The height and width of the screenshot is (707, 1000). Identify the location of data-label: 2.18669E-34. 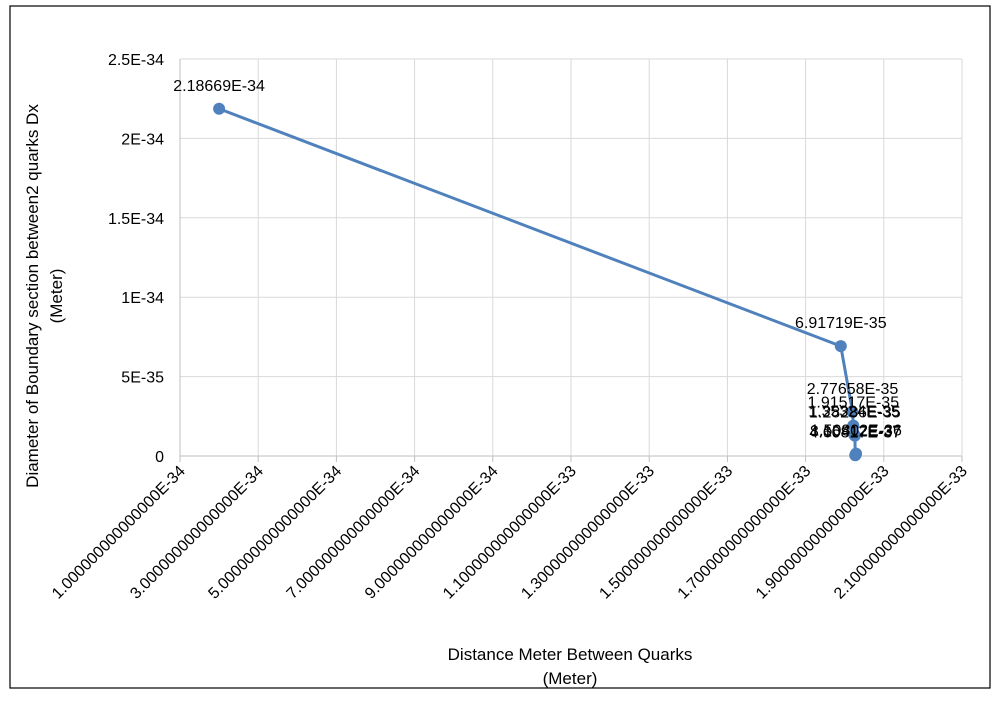
(219, 86).